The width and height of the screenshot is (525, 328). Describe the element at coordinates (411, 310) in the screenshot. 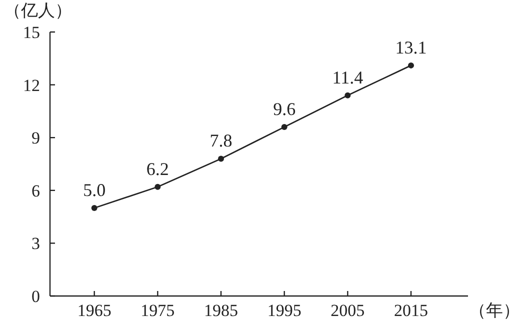

I see `x-tick-label: 2015` at that location.